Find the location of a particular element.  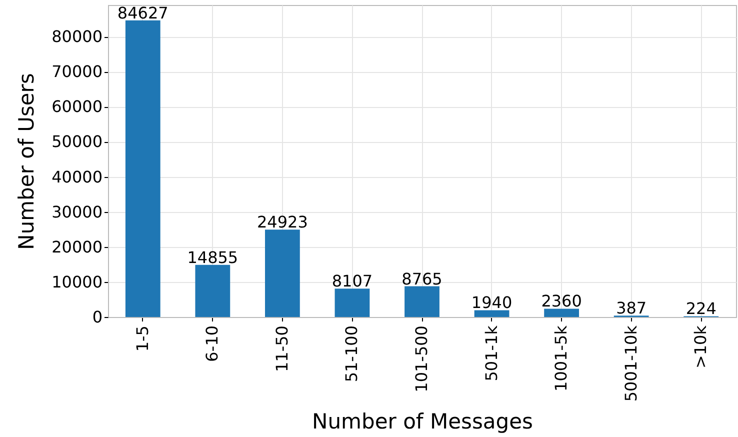

data-label: 24923 is located at coordinates (282, 222).